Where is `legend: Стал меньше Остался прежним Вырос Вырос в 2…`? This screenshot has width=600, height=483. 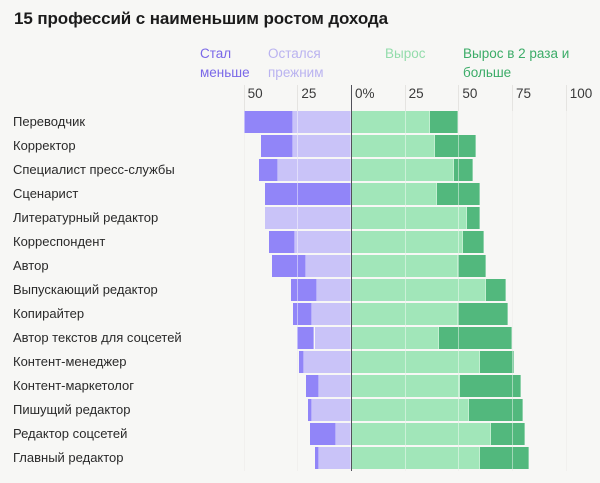
legend: Стал меньше Остался прежним Вырос Вырос в 2… is located at coordinates (300, 65).